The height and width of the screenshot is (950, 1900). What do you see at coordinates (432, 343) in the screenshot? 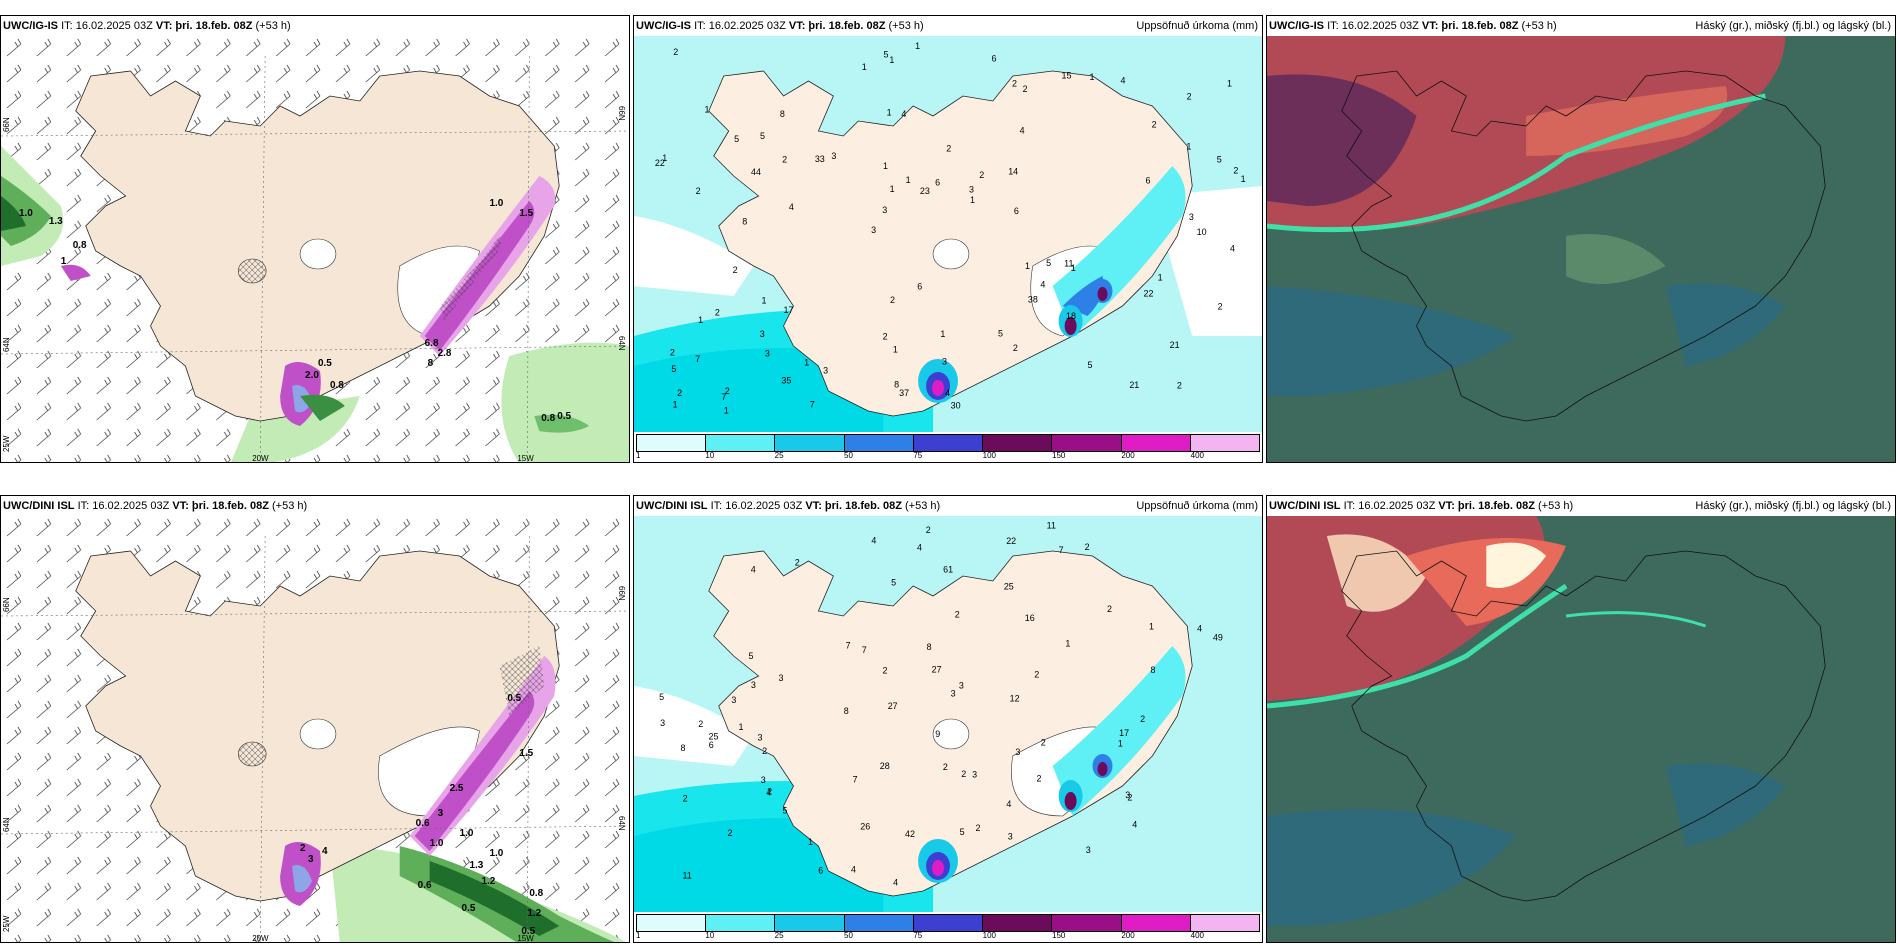
I see `svg-text: 6.8` at bounding box center [432, 343].